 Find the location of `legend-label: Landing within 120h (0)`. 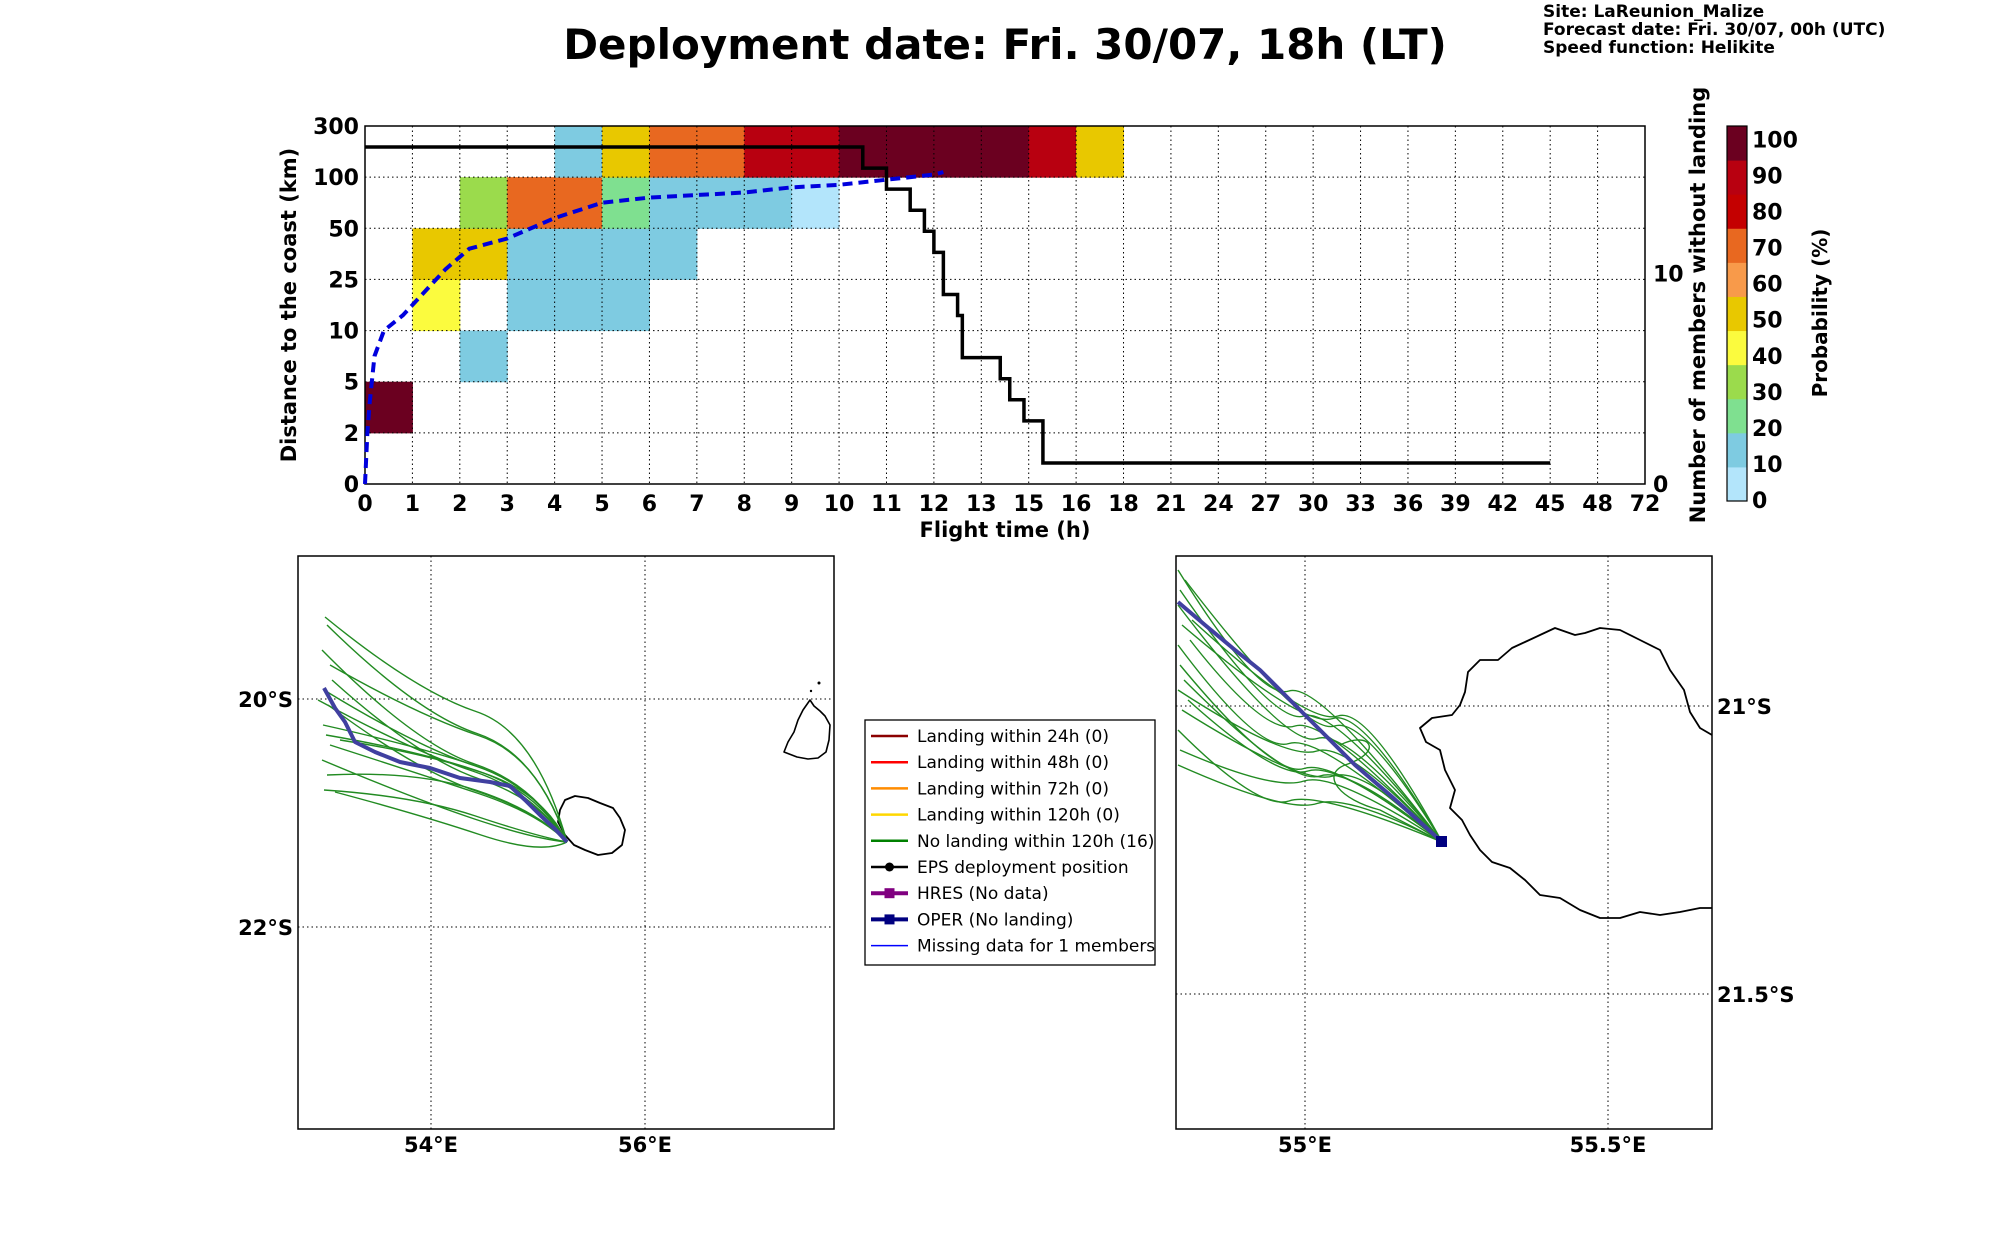

legend-label: Landing within 120h (0) is located at coordinates (1018, 816).